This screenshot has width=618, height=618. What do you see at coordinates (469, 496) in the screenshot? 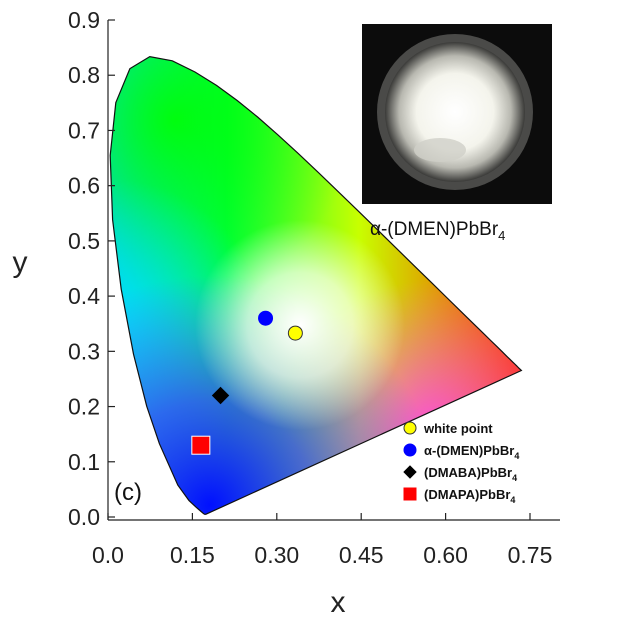
I see `legend-label-4: (DMAPA)PbBr4` at bounding box center [469, 496].